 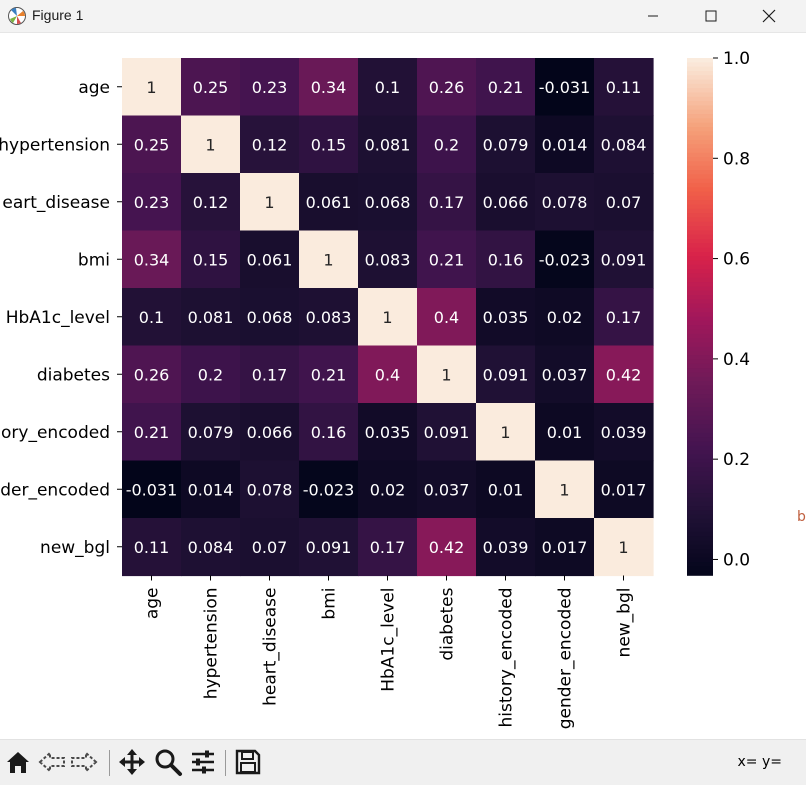 What do you see at coordinates (84, 762) in the screenshot?
I see `forward-button` at bounding box center [84, 762].